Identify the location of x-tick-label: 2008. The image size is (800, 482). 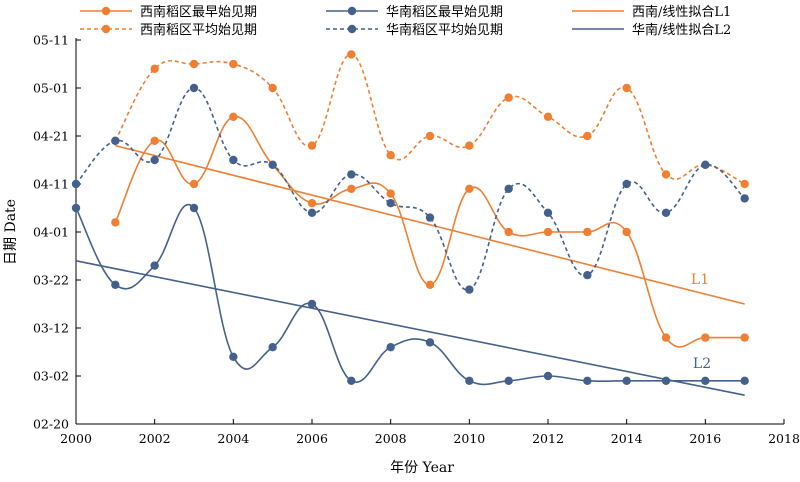
(391, 438).